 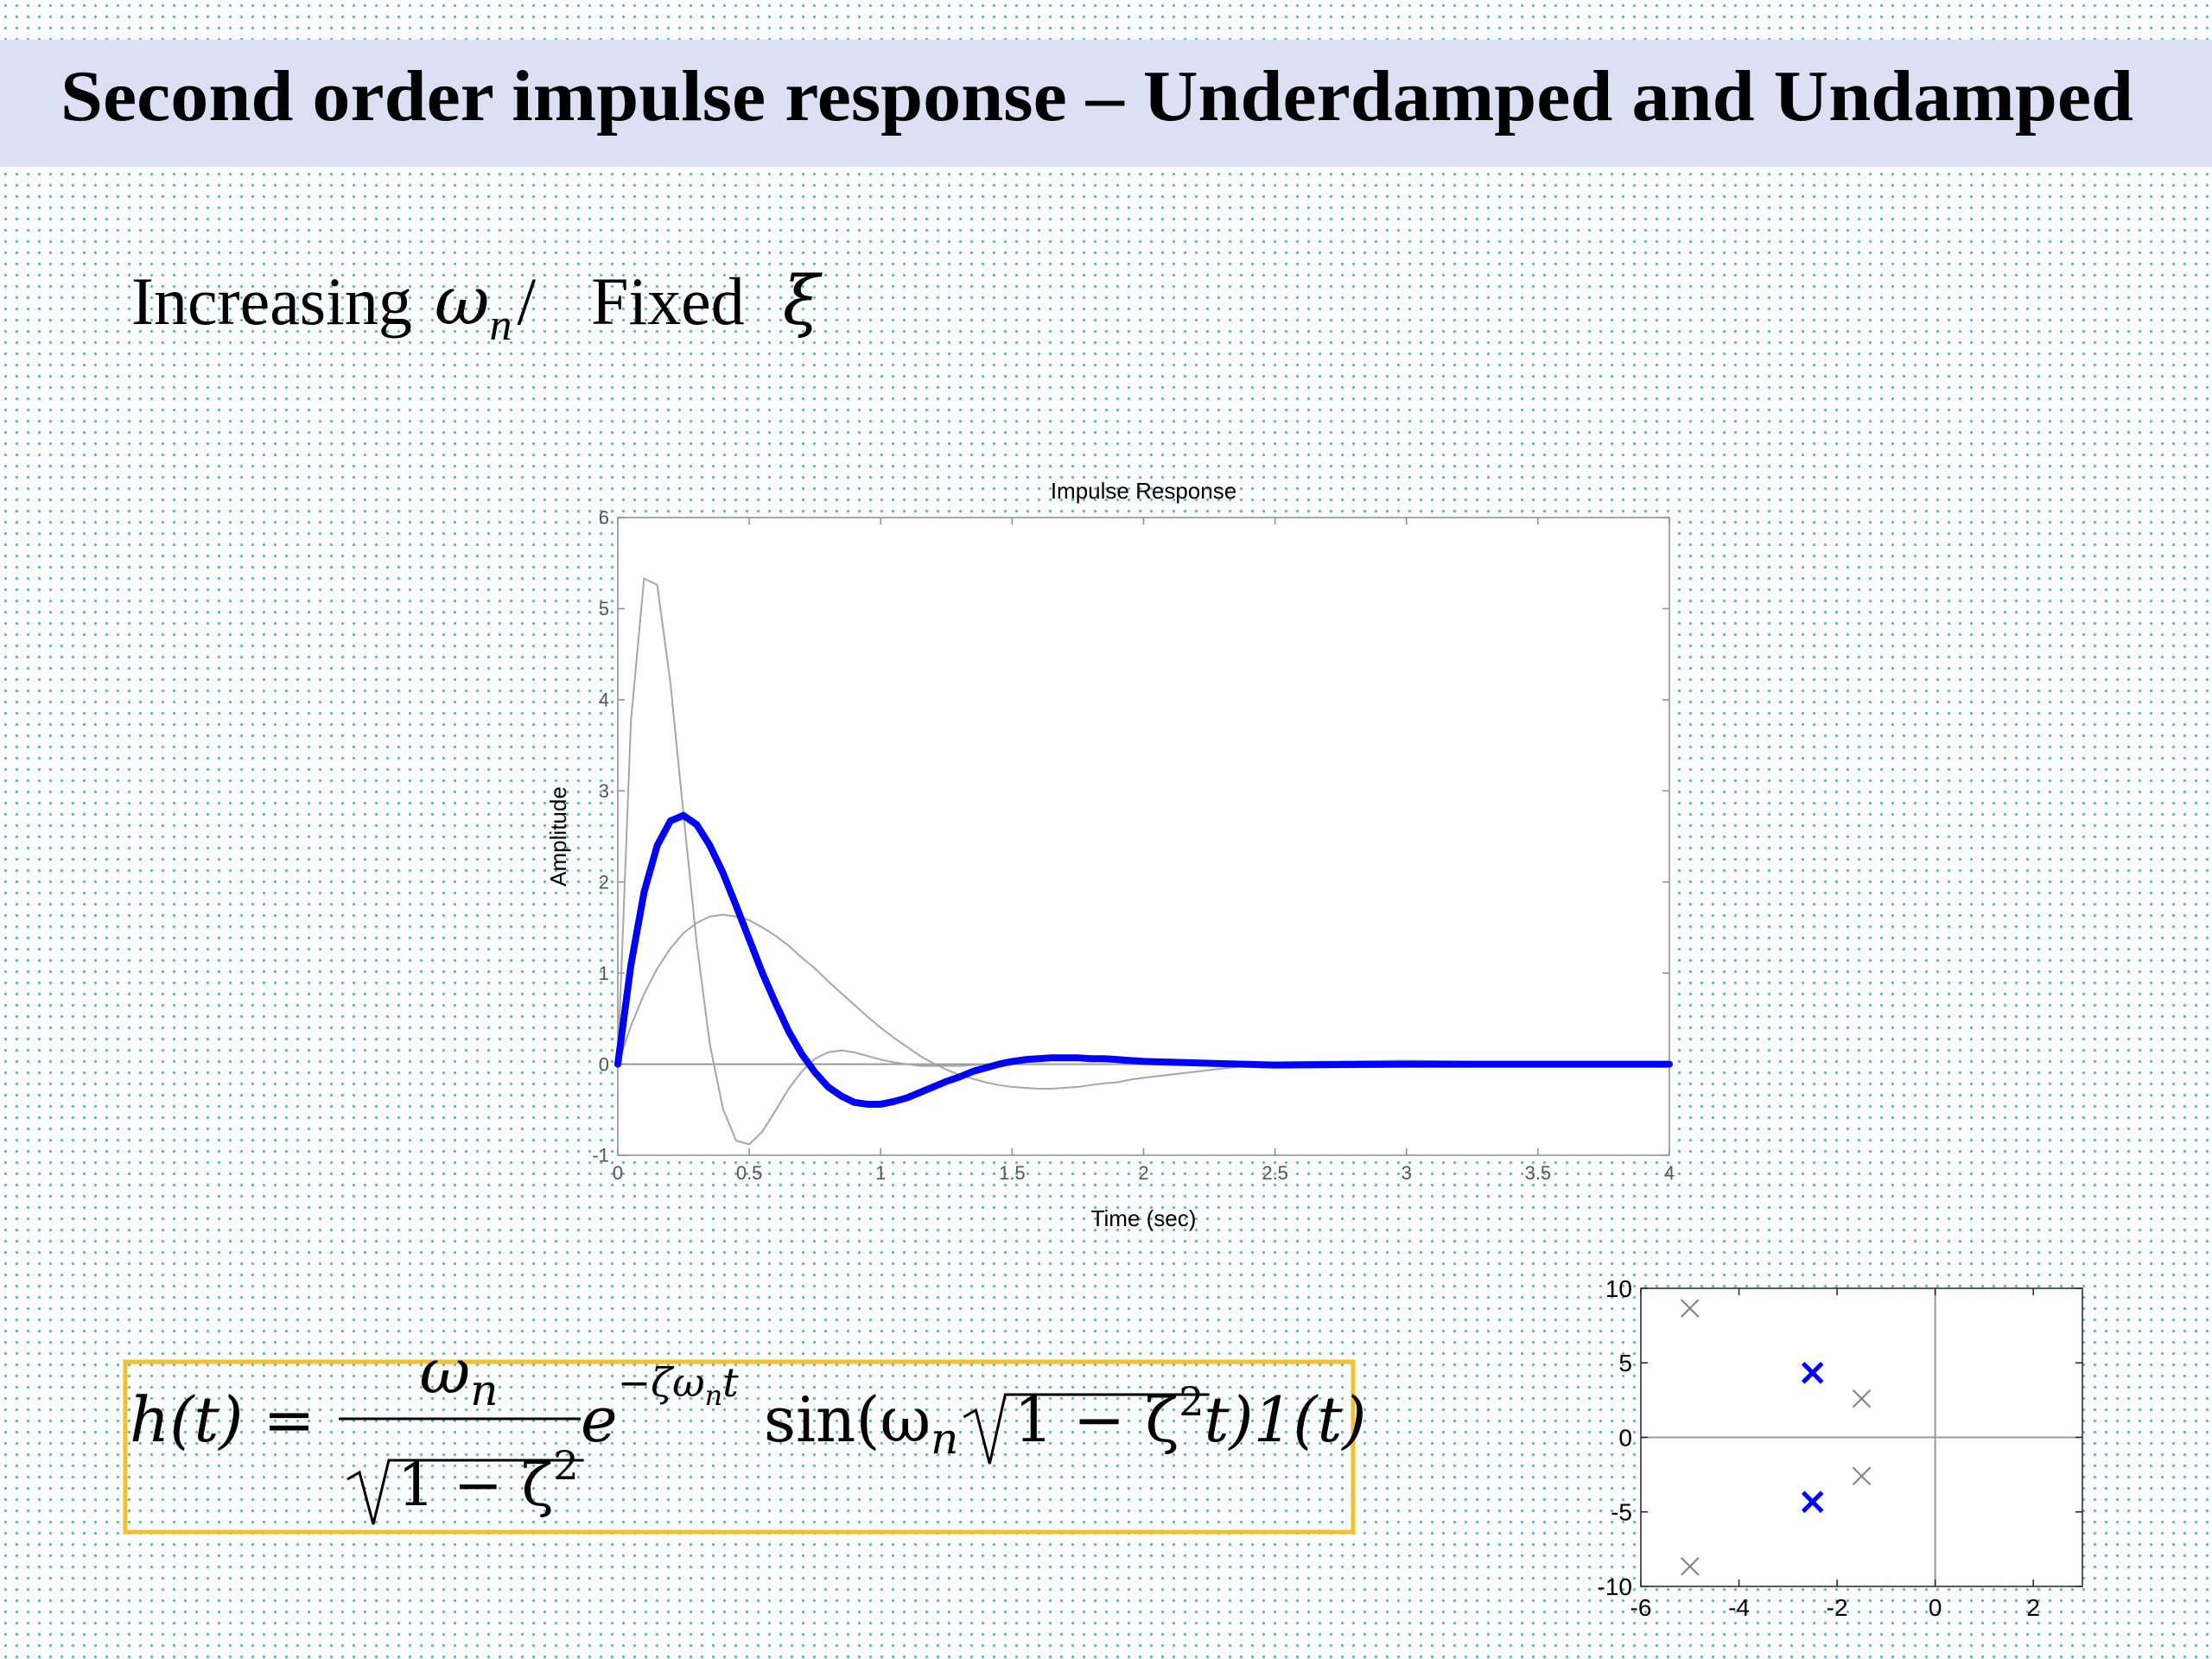 I want to click on formula-exp-t: t, so click(x=730, y=1382).